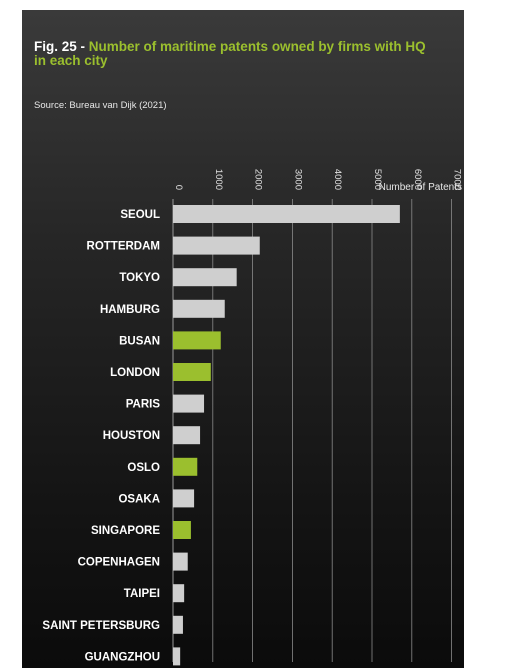 This screenshot has width=506, height=671. What do you see at coordinates (131, 436) in the screenshot?
I see `category-label: HOUSTON` at bounding box center [131, 436].